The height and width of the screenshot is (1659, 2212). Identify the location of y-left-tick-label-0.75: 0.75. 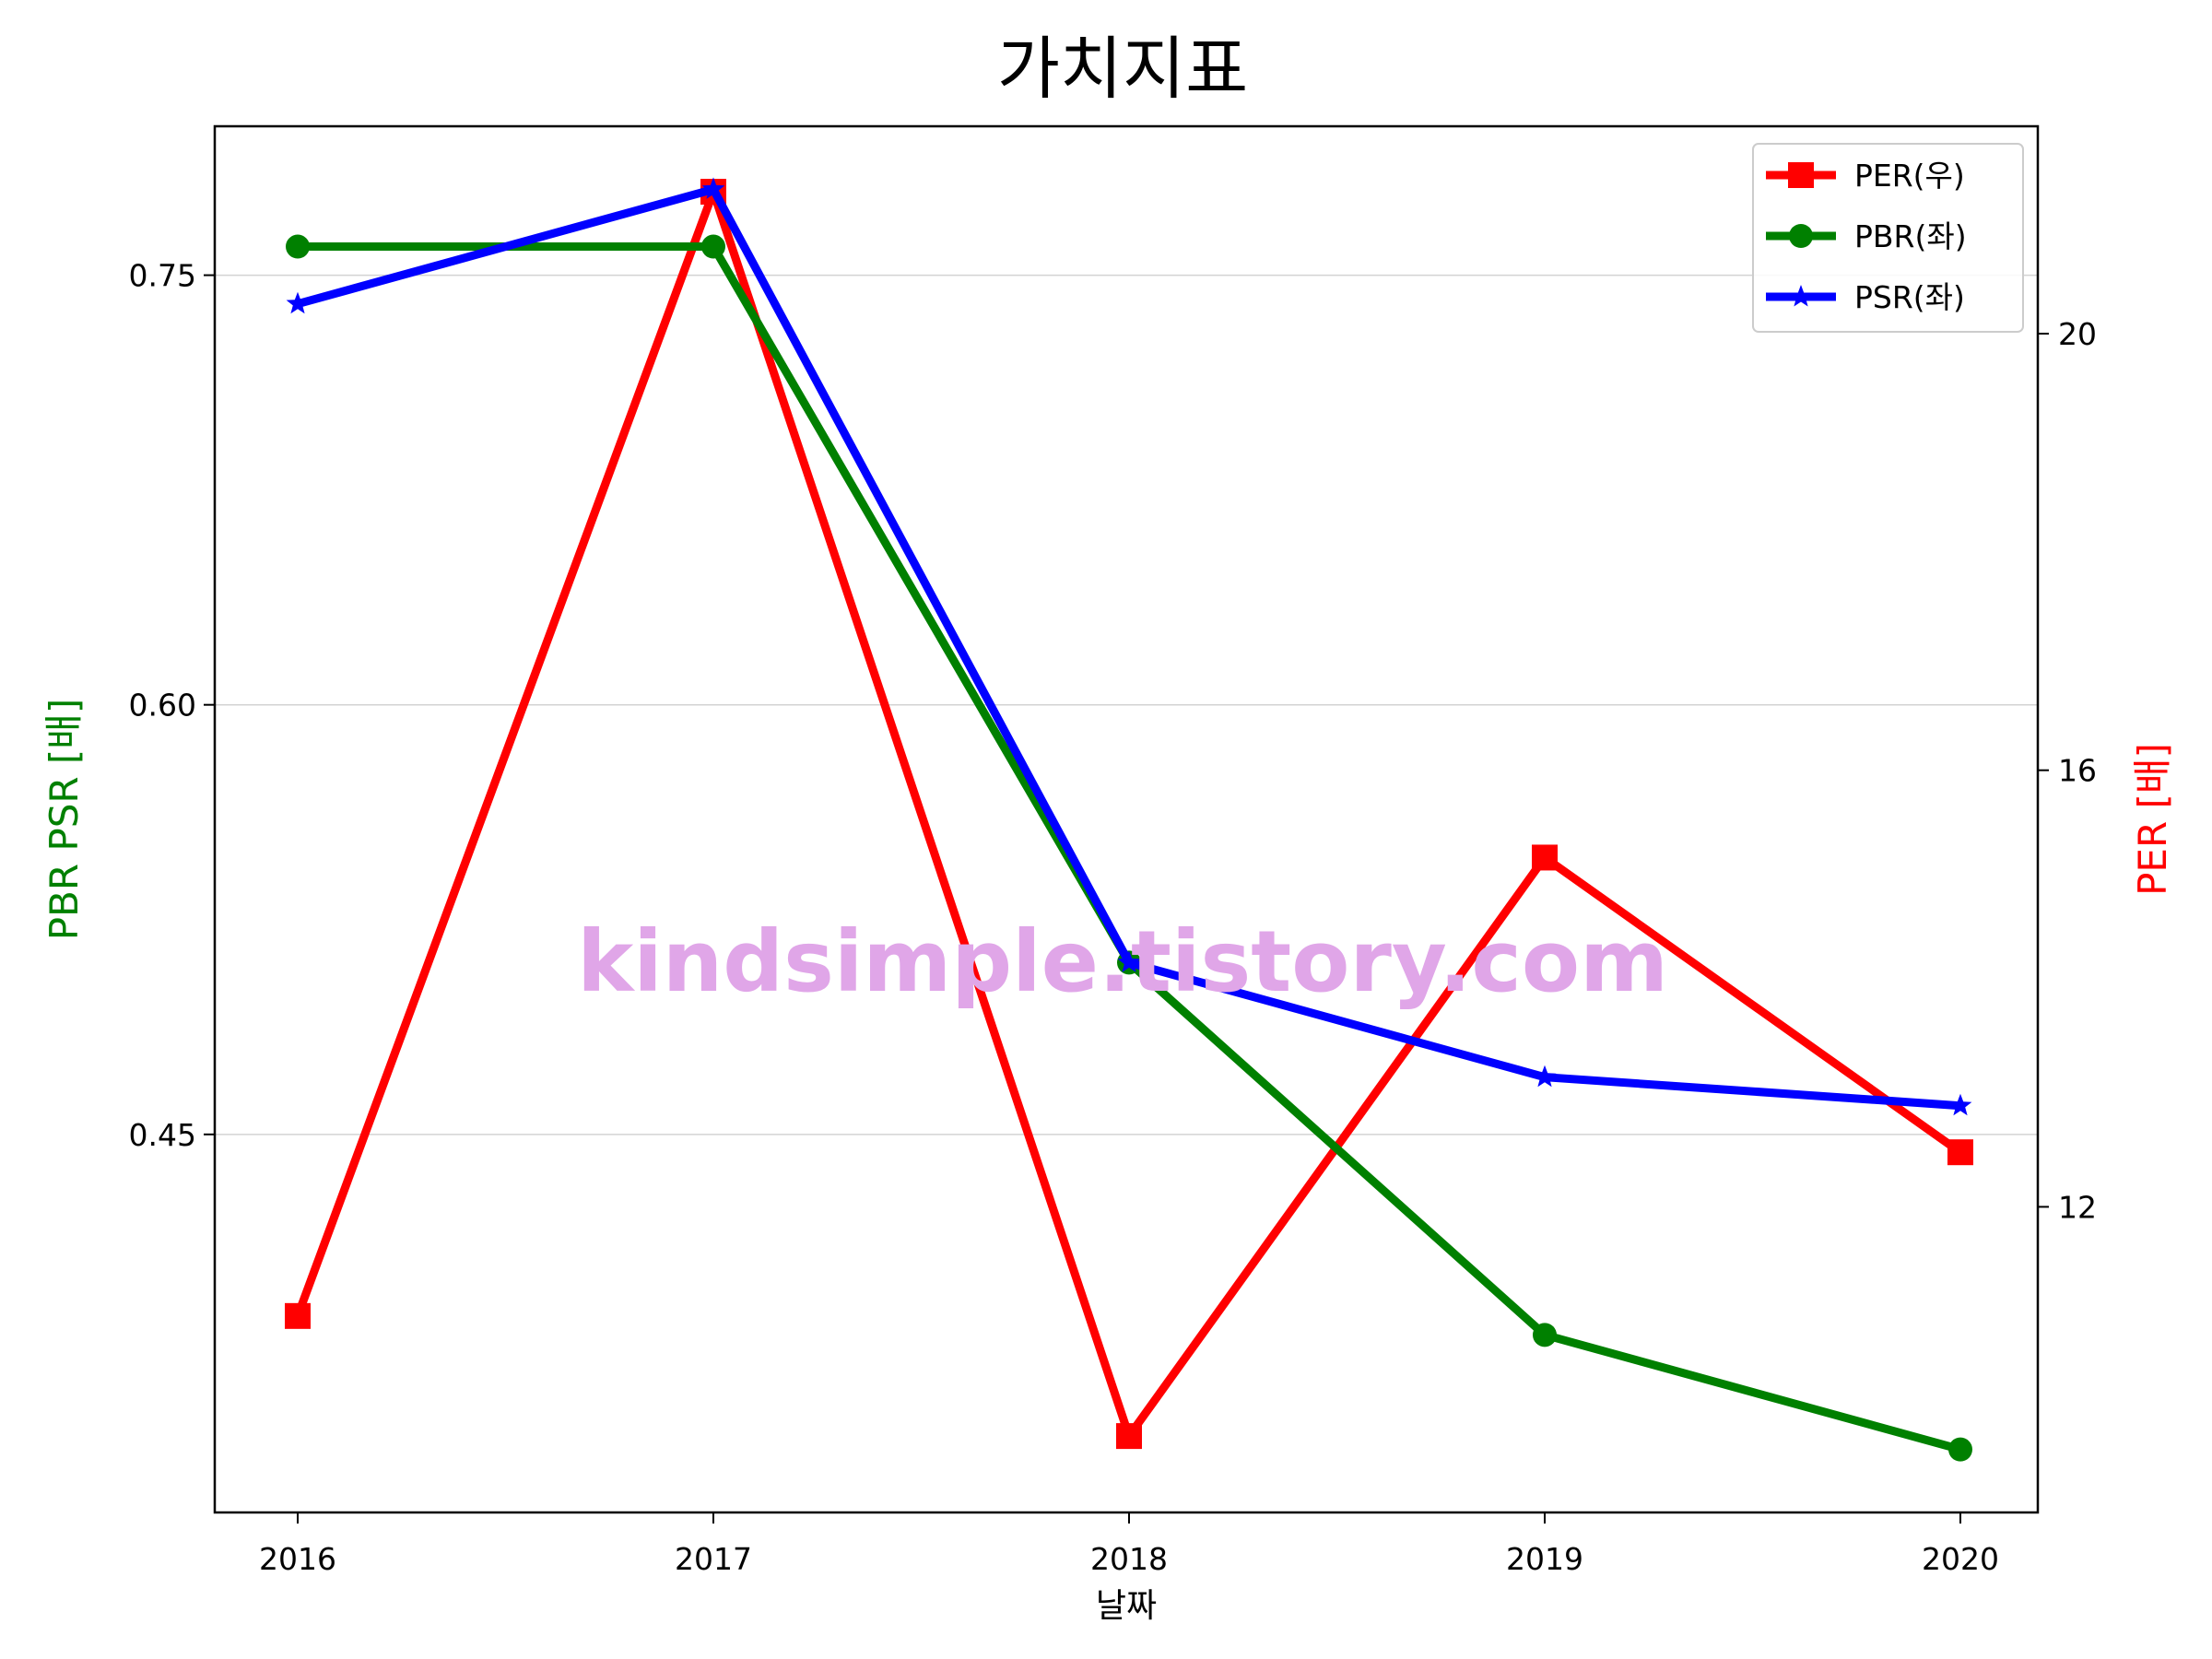
(162, 276).